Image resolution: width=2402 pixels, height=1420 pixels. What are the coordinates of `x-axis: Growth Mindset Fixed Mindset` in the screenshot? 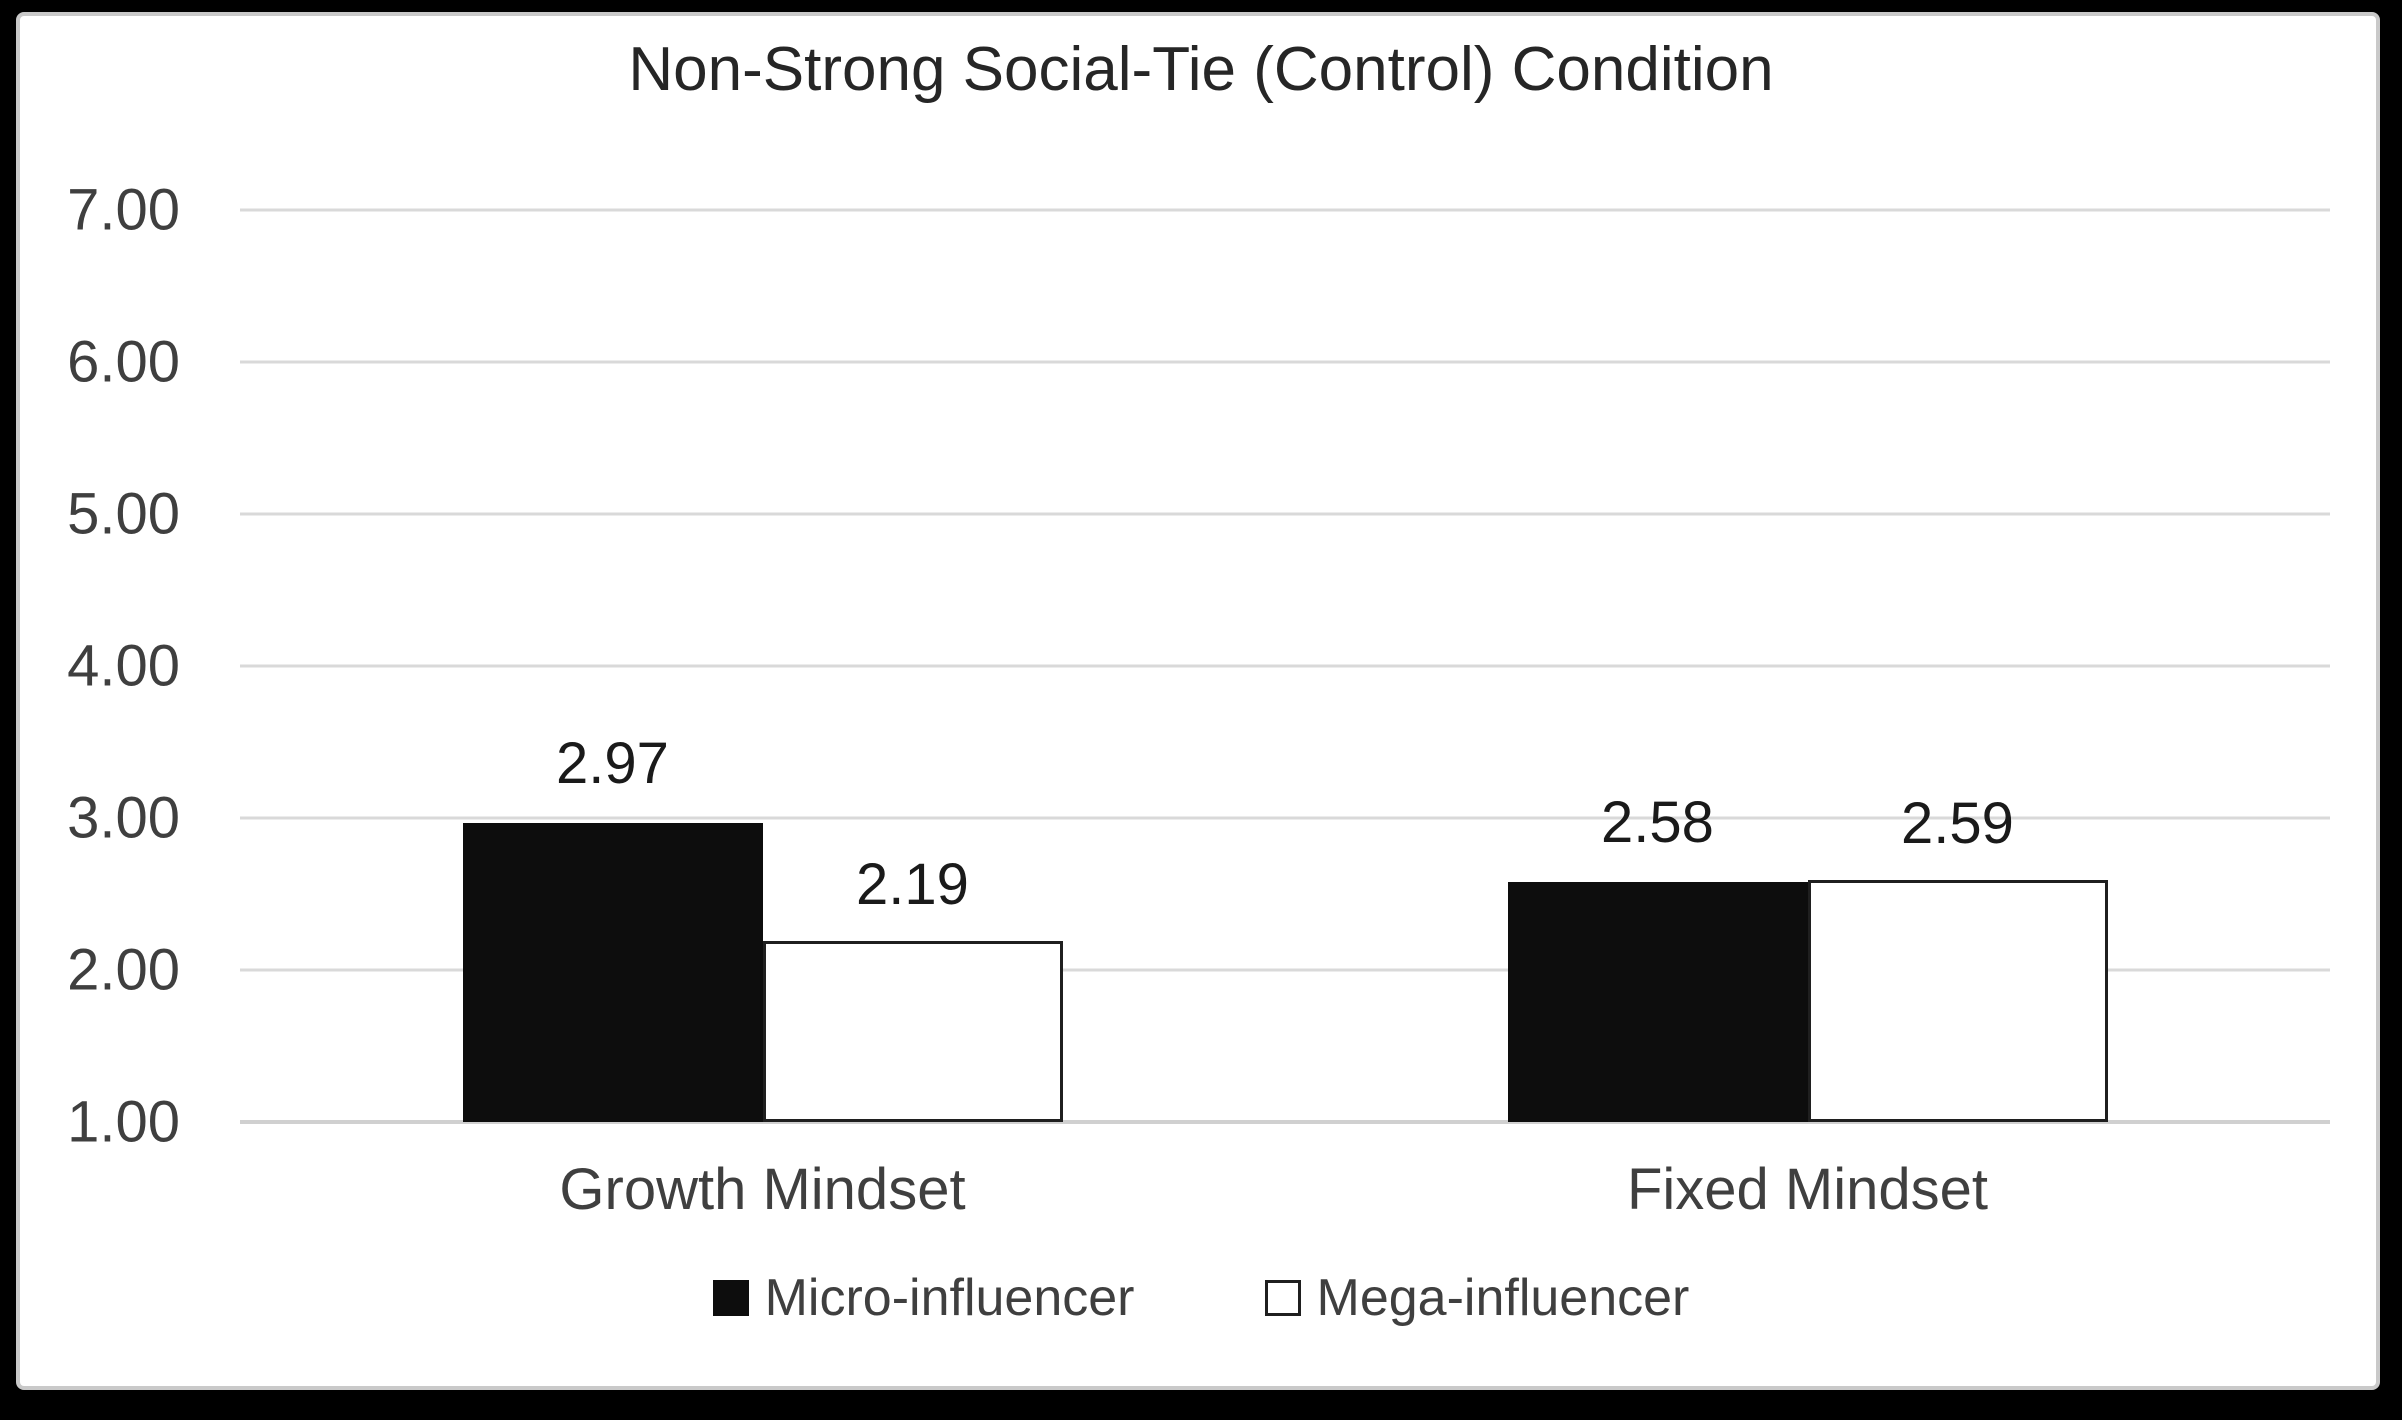 It's located at (1285, 1191).